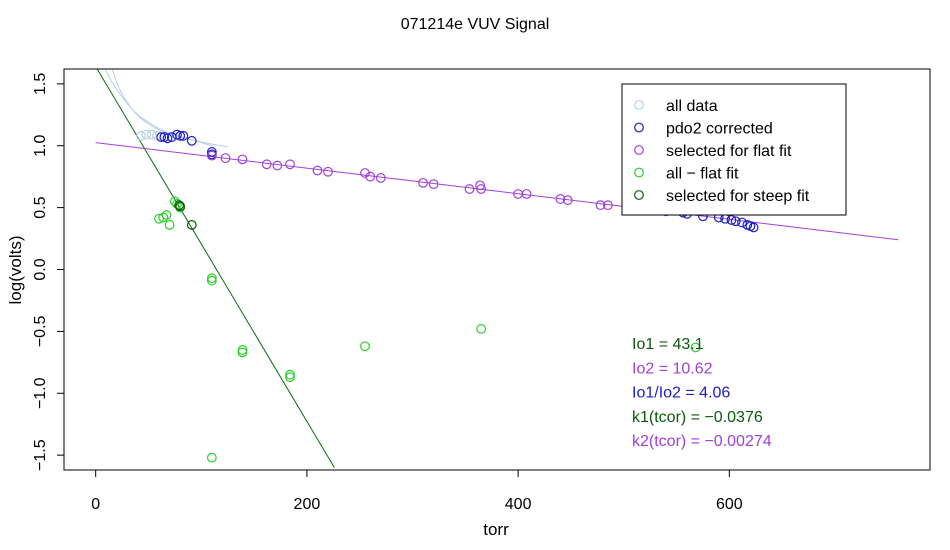 This screenshot has height=550, width=950. I want to click on x-axis-label: torr, so click(496, 529).